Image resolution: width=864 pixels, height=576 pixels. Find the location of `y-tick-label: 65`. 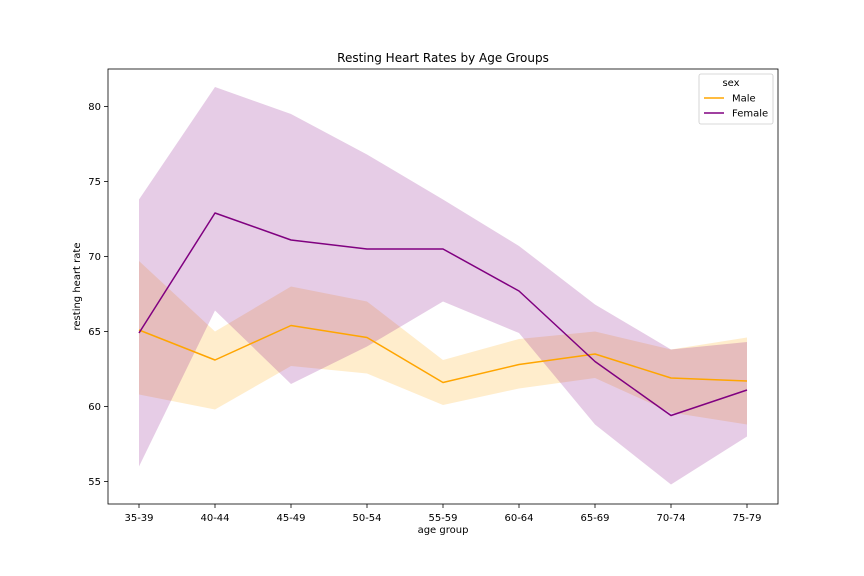

y-tick-label: 65 is located at coordinates (94, 332).